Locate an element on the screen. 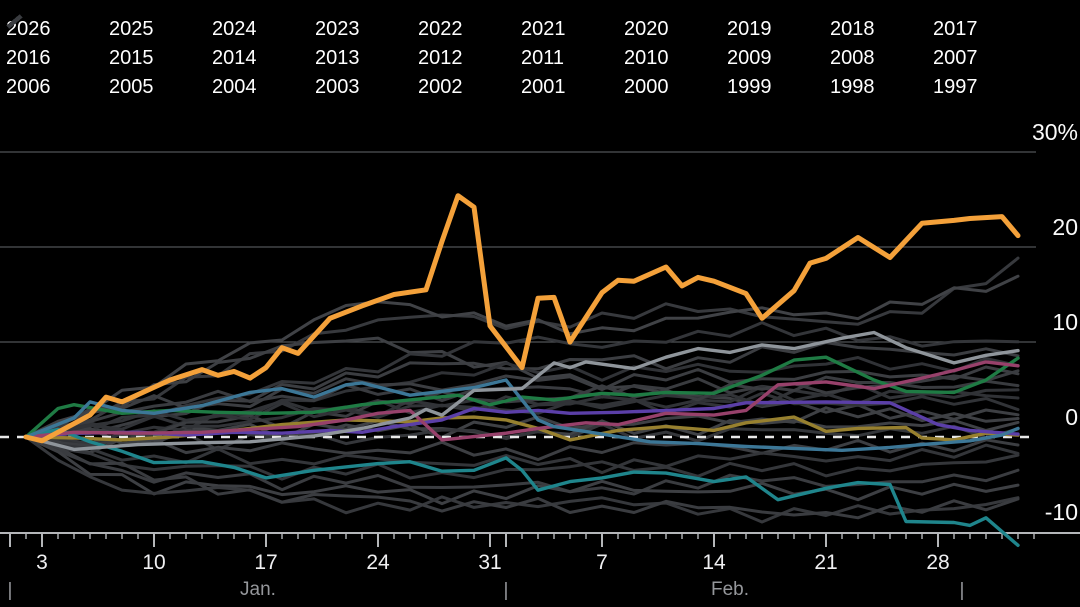 This screenshot has height=607, width=1080. legend-item-2024: 2024 is located at coordinates (160, 28).